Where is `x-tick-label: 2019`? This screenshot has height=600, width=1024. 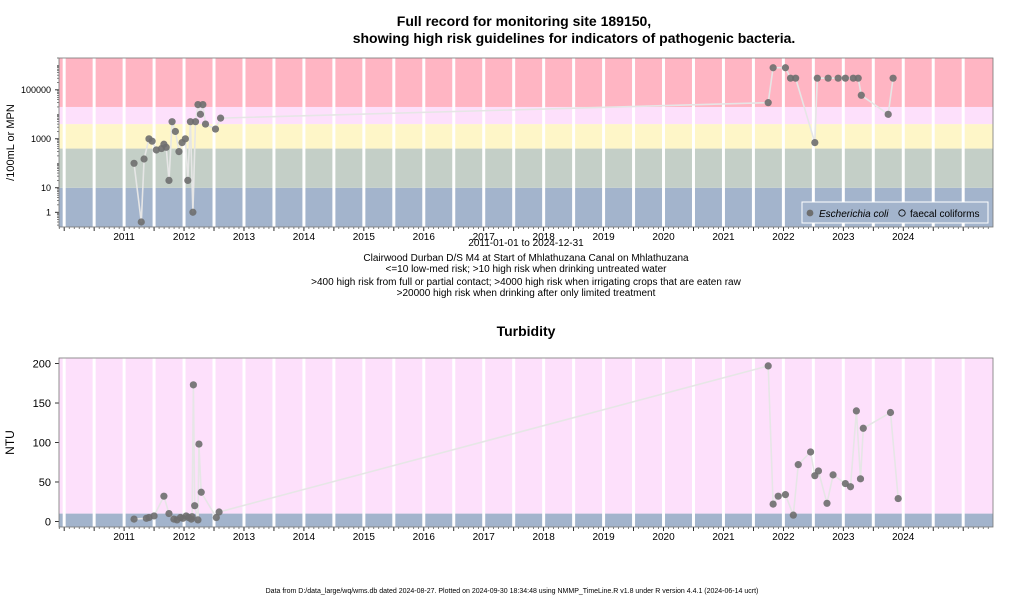 x-tick-label: 2019 is located at coordinates (603, 537).